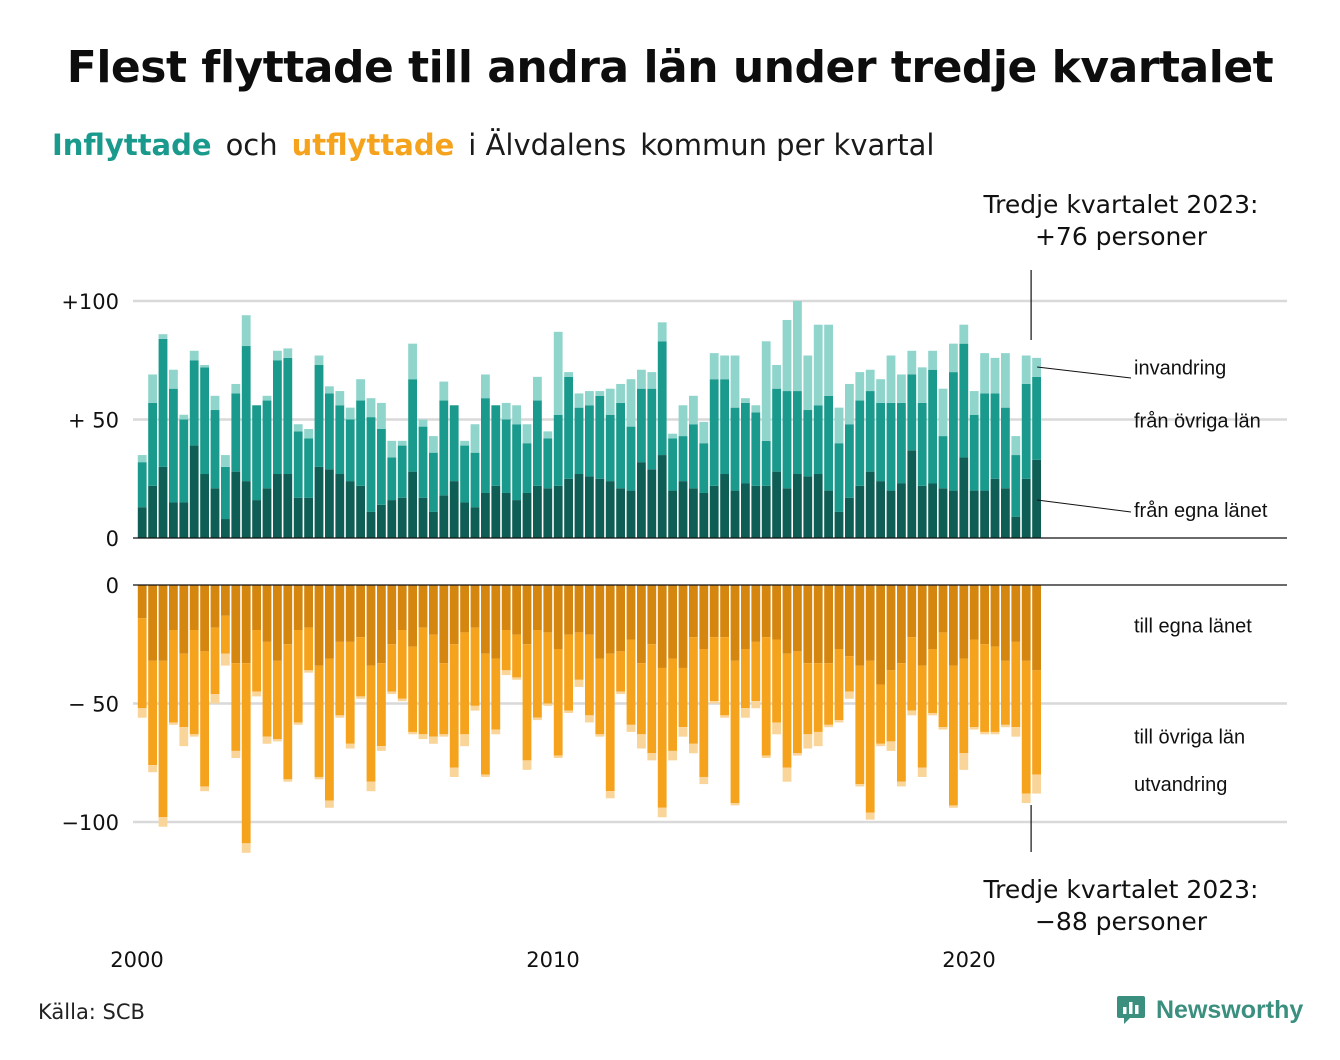 The image size is (1340, 1060). Describe the element at coordinates (136, 960) in the screenshot. I see `x-tick-label: 2000` at that location.